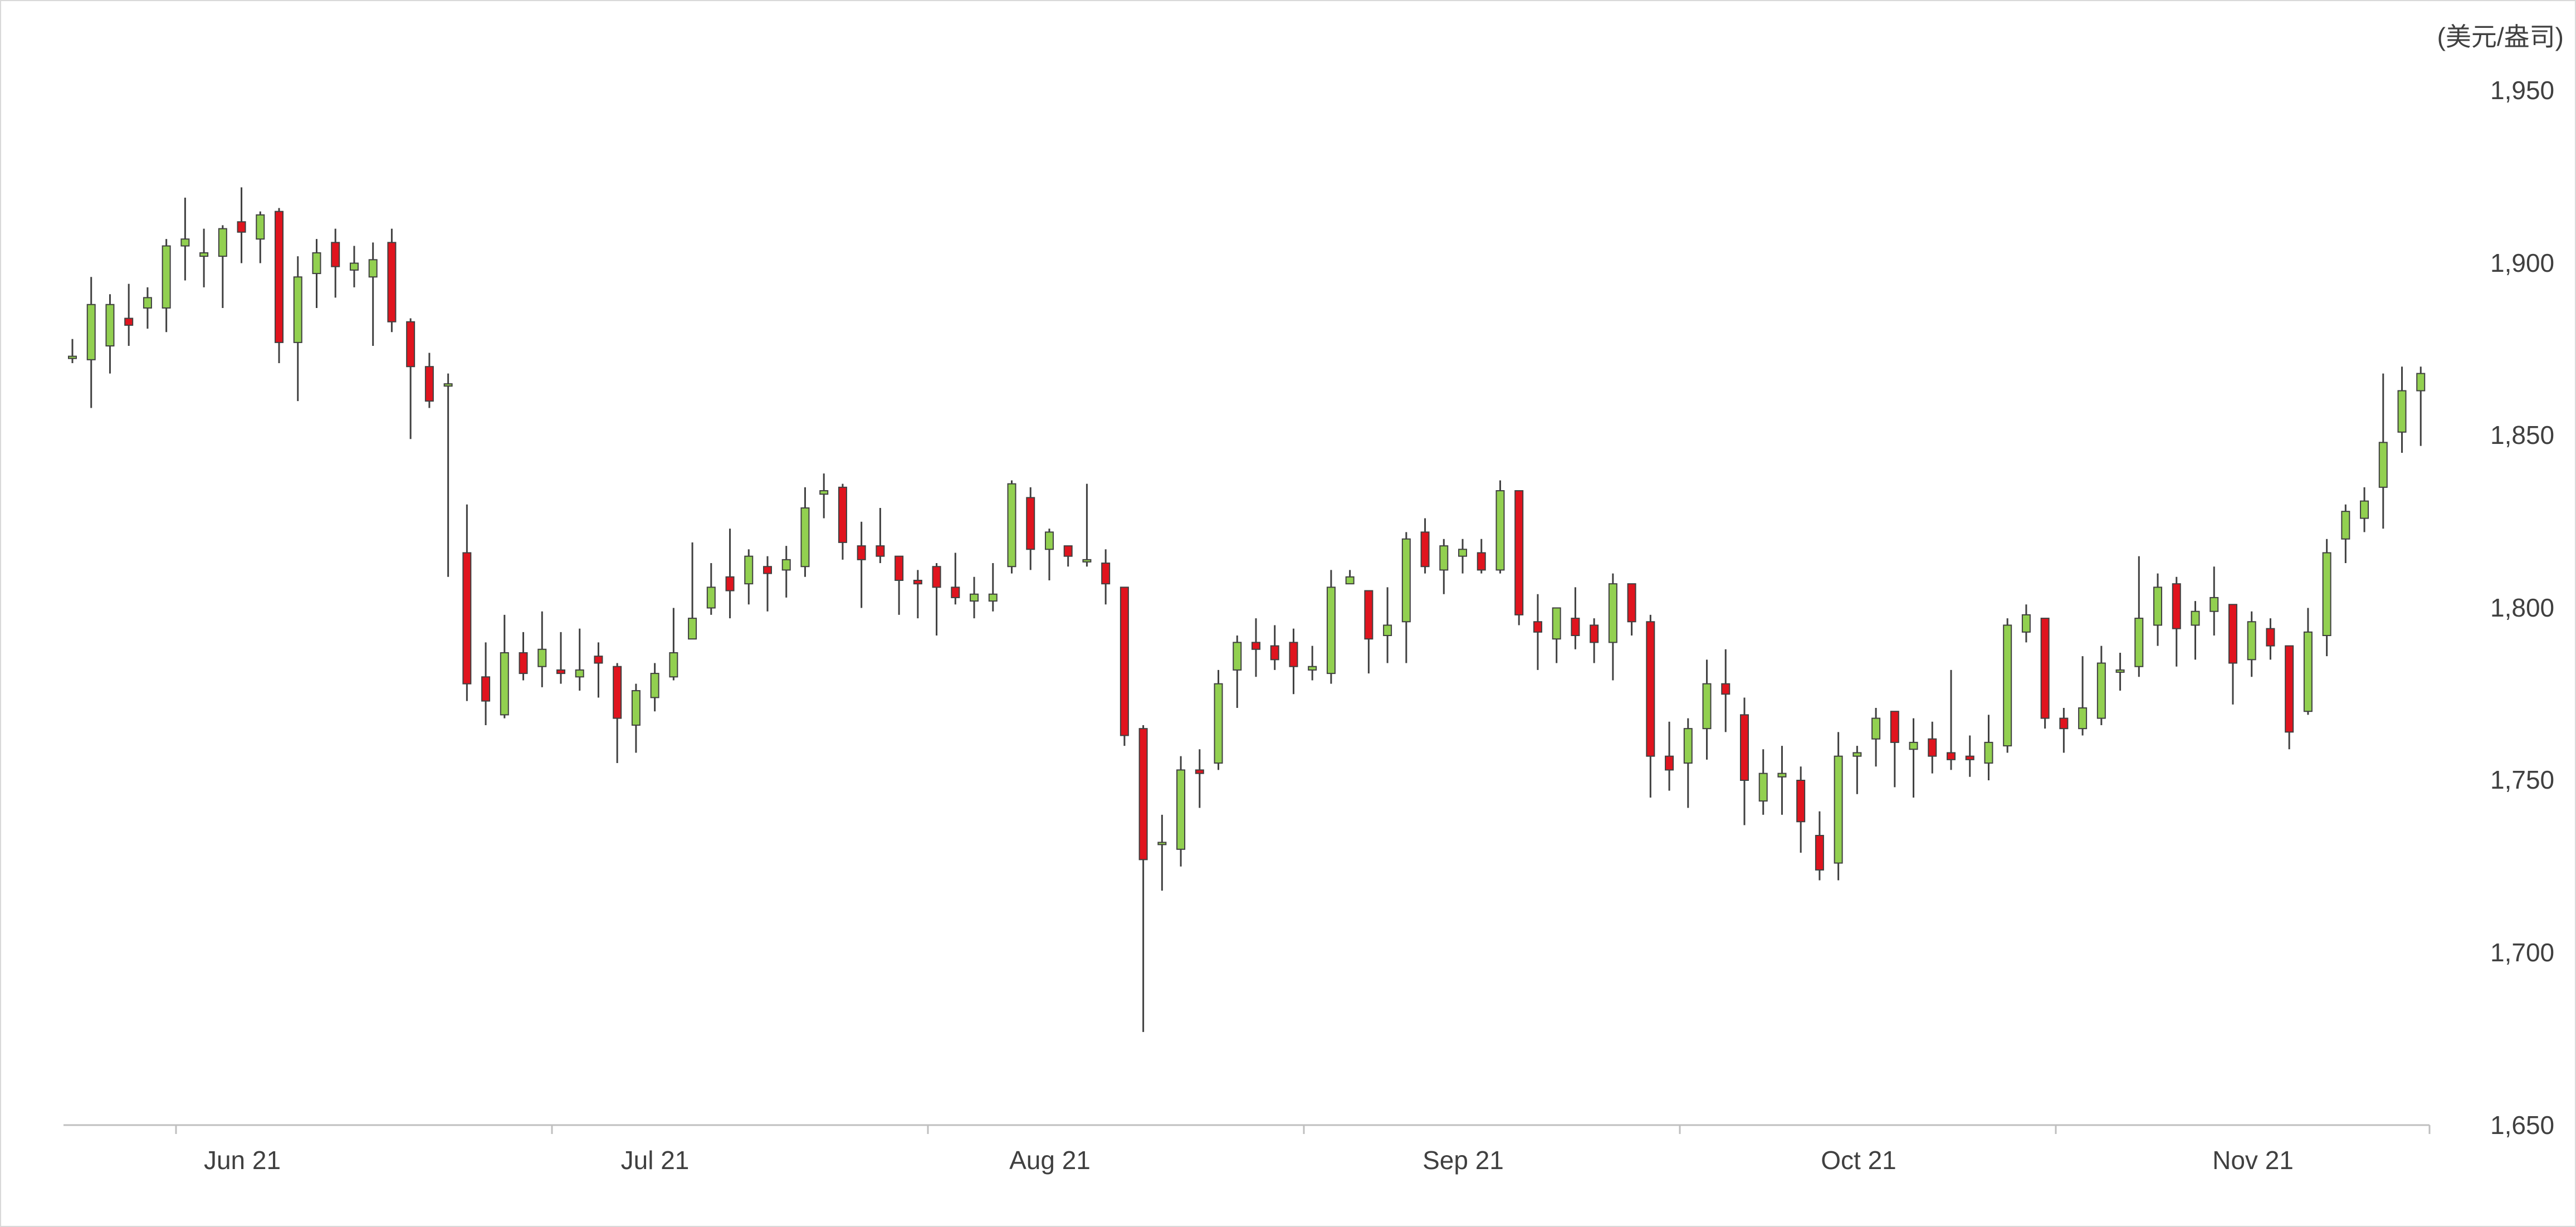 The image size is (2576, 1227). What do you see at coordinates (656, 1160) in the screenshot?
I see `x-tick-label: Jul 21` at bounding box center [656, 1160].